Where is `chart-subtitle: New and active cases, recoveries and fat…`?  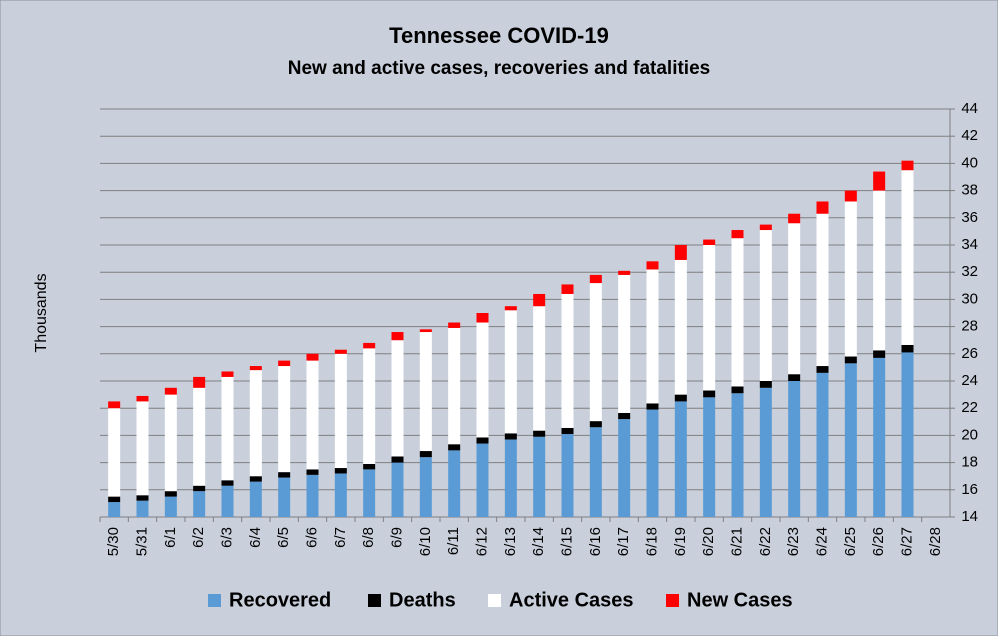
chart-subtitle: New and active cases, recoveries and fat… is located at coordinates (499, 68).